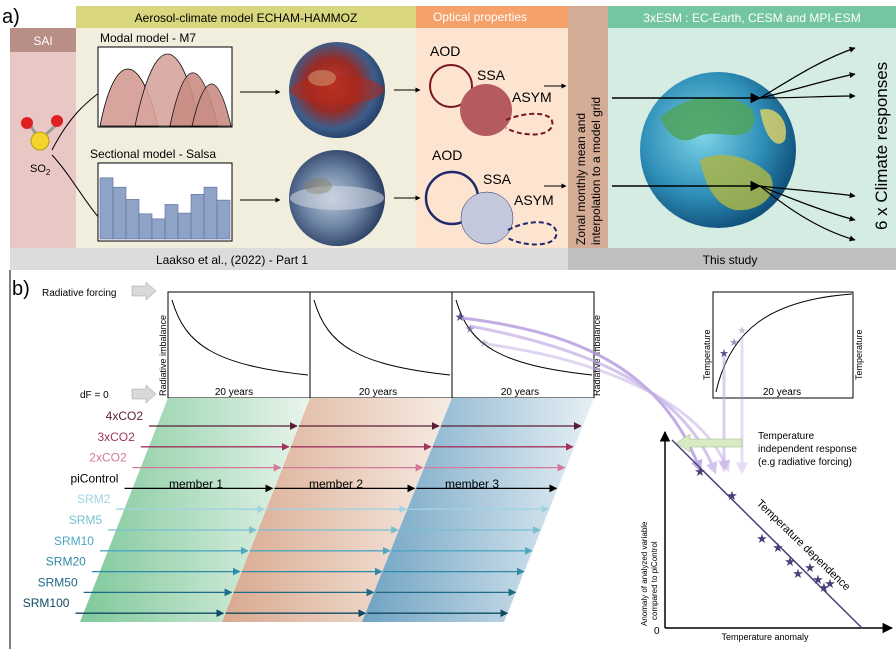  I want to click on zonal-text-line2: interpolation to a model grid, so click(596, 171).